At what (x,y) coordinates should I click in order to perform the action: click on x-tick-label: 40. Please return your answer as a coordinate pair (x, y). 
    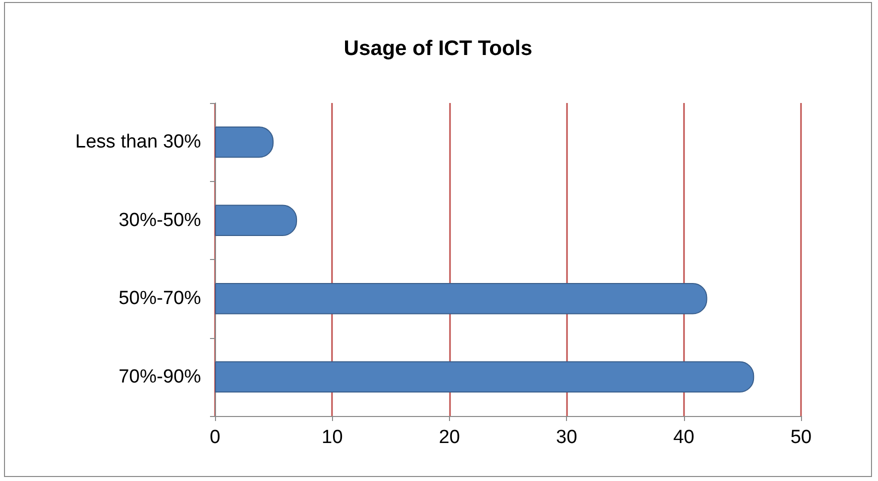
    Looking at the image, I should click on (683, 437).